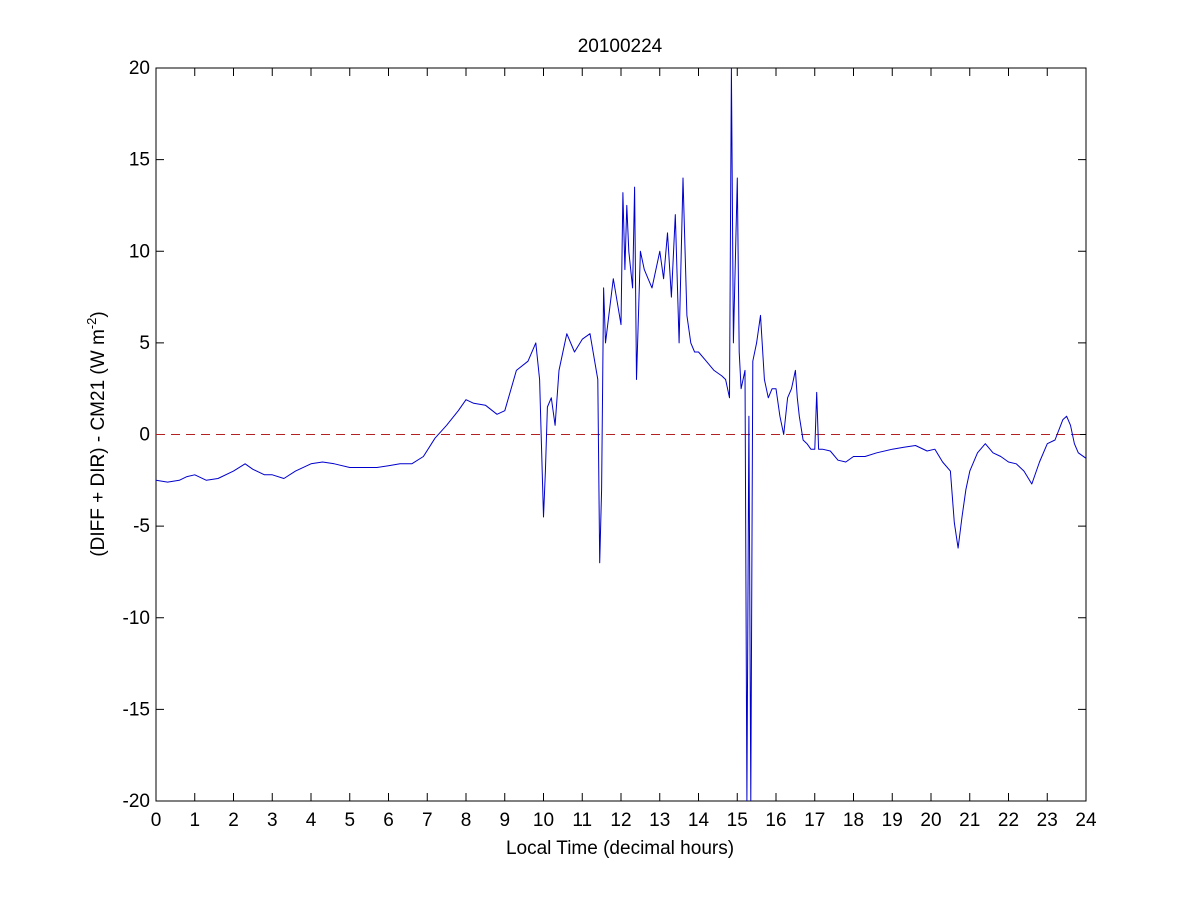  I want to click on y-tick-label: 10, so click(139, 251).